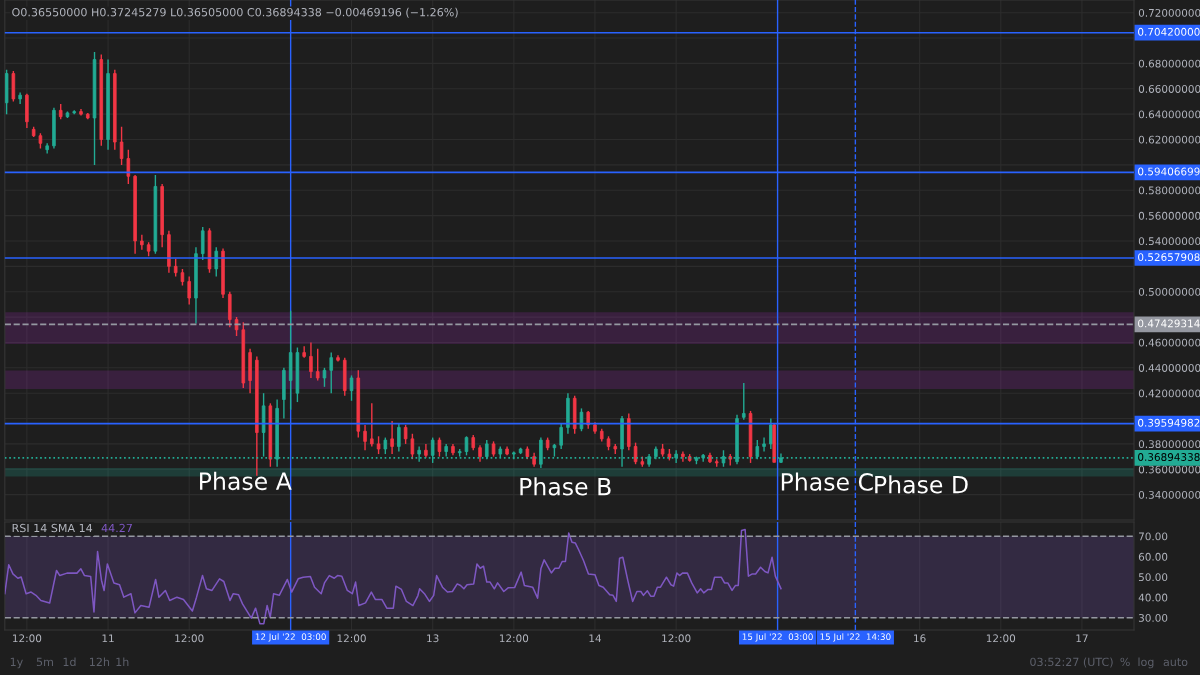 Image resolution: width=1200 pixels, height=675 pixels. I want to click on y-tick-label: 0.34000000, so click(1169, 494).